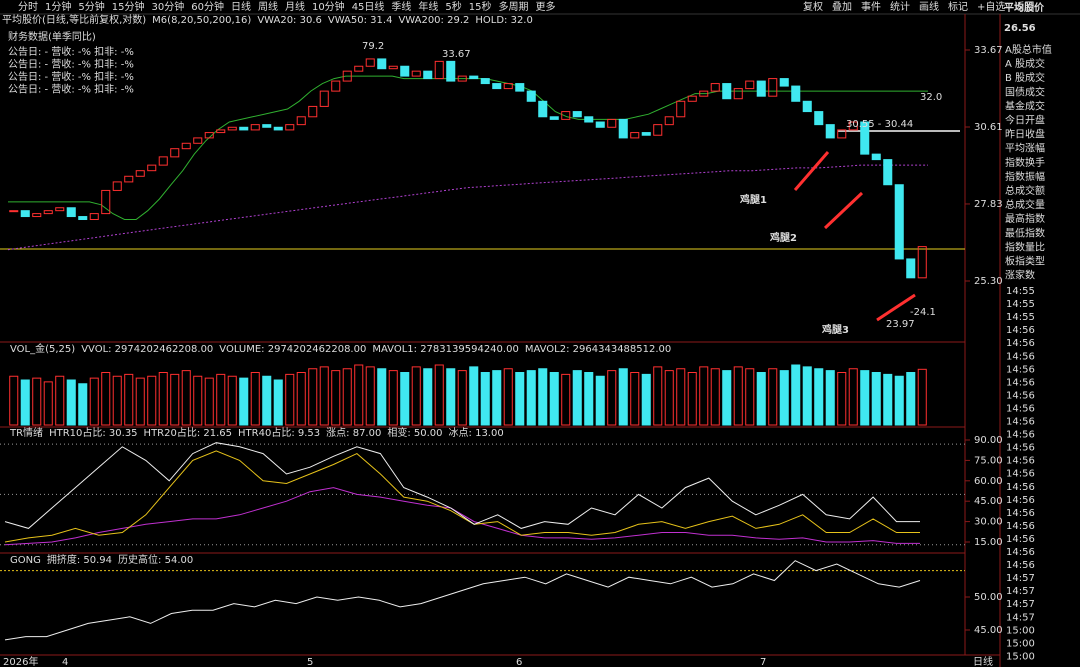 The width and height of the screenshot is (1080, 667). Describe the element at coordinates (958, 7) in the screenshot. I see `toolbar-action: 标记` at that location.